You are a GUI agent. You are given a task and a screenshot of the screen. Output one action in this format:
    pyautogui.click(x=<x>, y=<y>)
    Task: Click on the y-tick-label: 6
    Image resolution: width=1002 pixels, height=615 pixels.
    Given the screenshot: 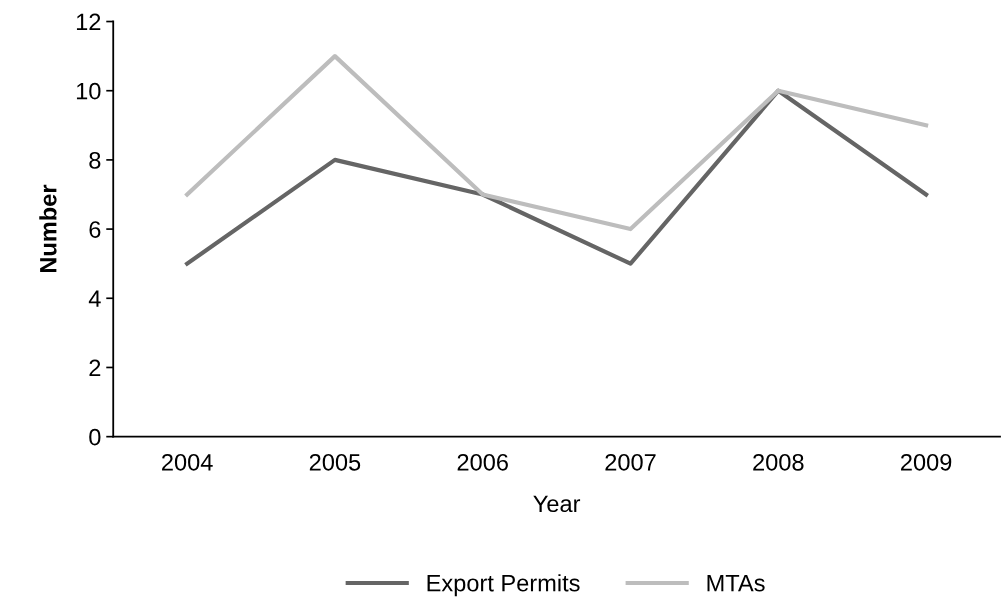 What is the action you would take?
    pyautogui.click(x=95, y=229)
    